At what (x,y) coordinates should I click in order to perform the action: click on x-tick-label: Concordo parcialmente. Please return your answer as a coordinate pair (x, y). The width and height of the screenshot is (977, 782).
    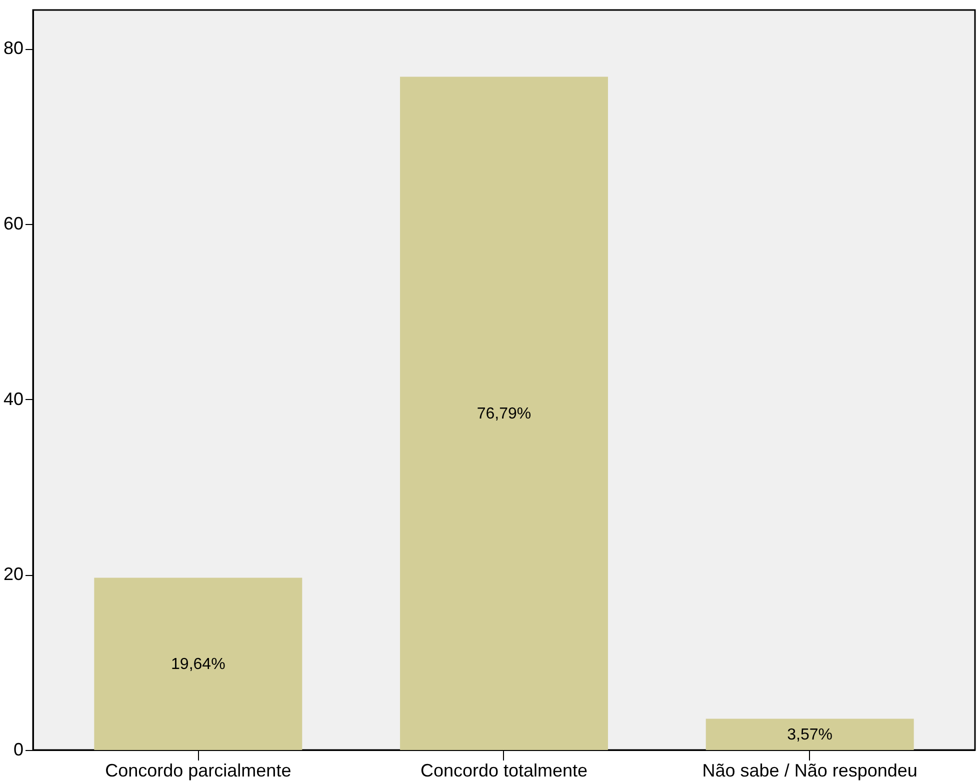
    Looking at the image, I should click on (198, 770).